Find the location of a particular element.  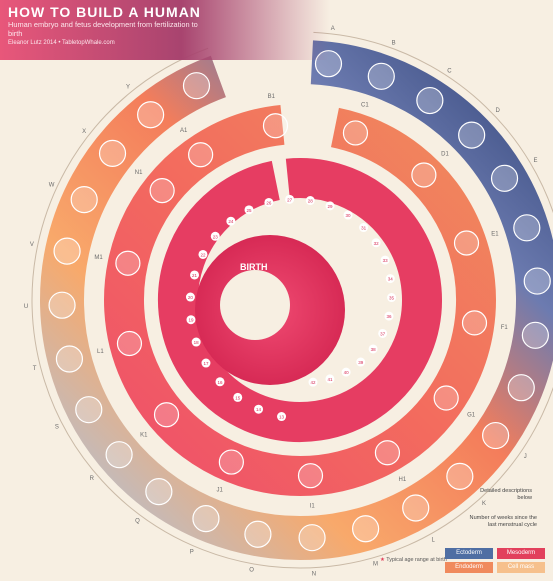

outer-letter: B is located at coordinates (394, 43).